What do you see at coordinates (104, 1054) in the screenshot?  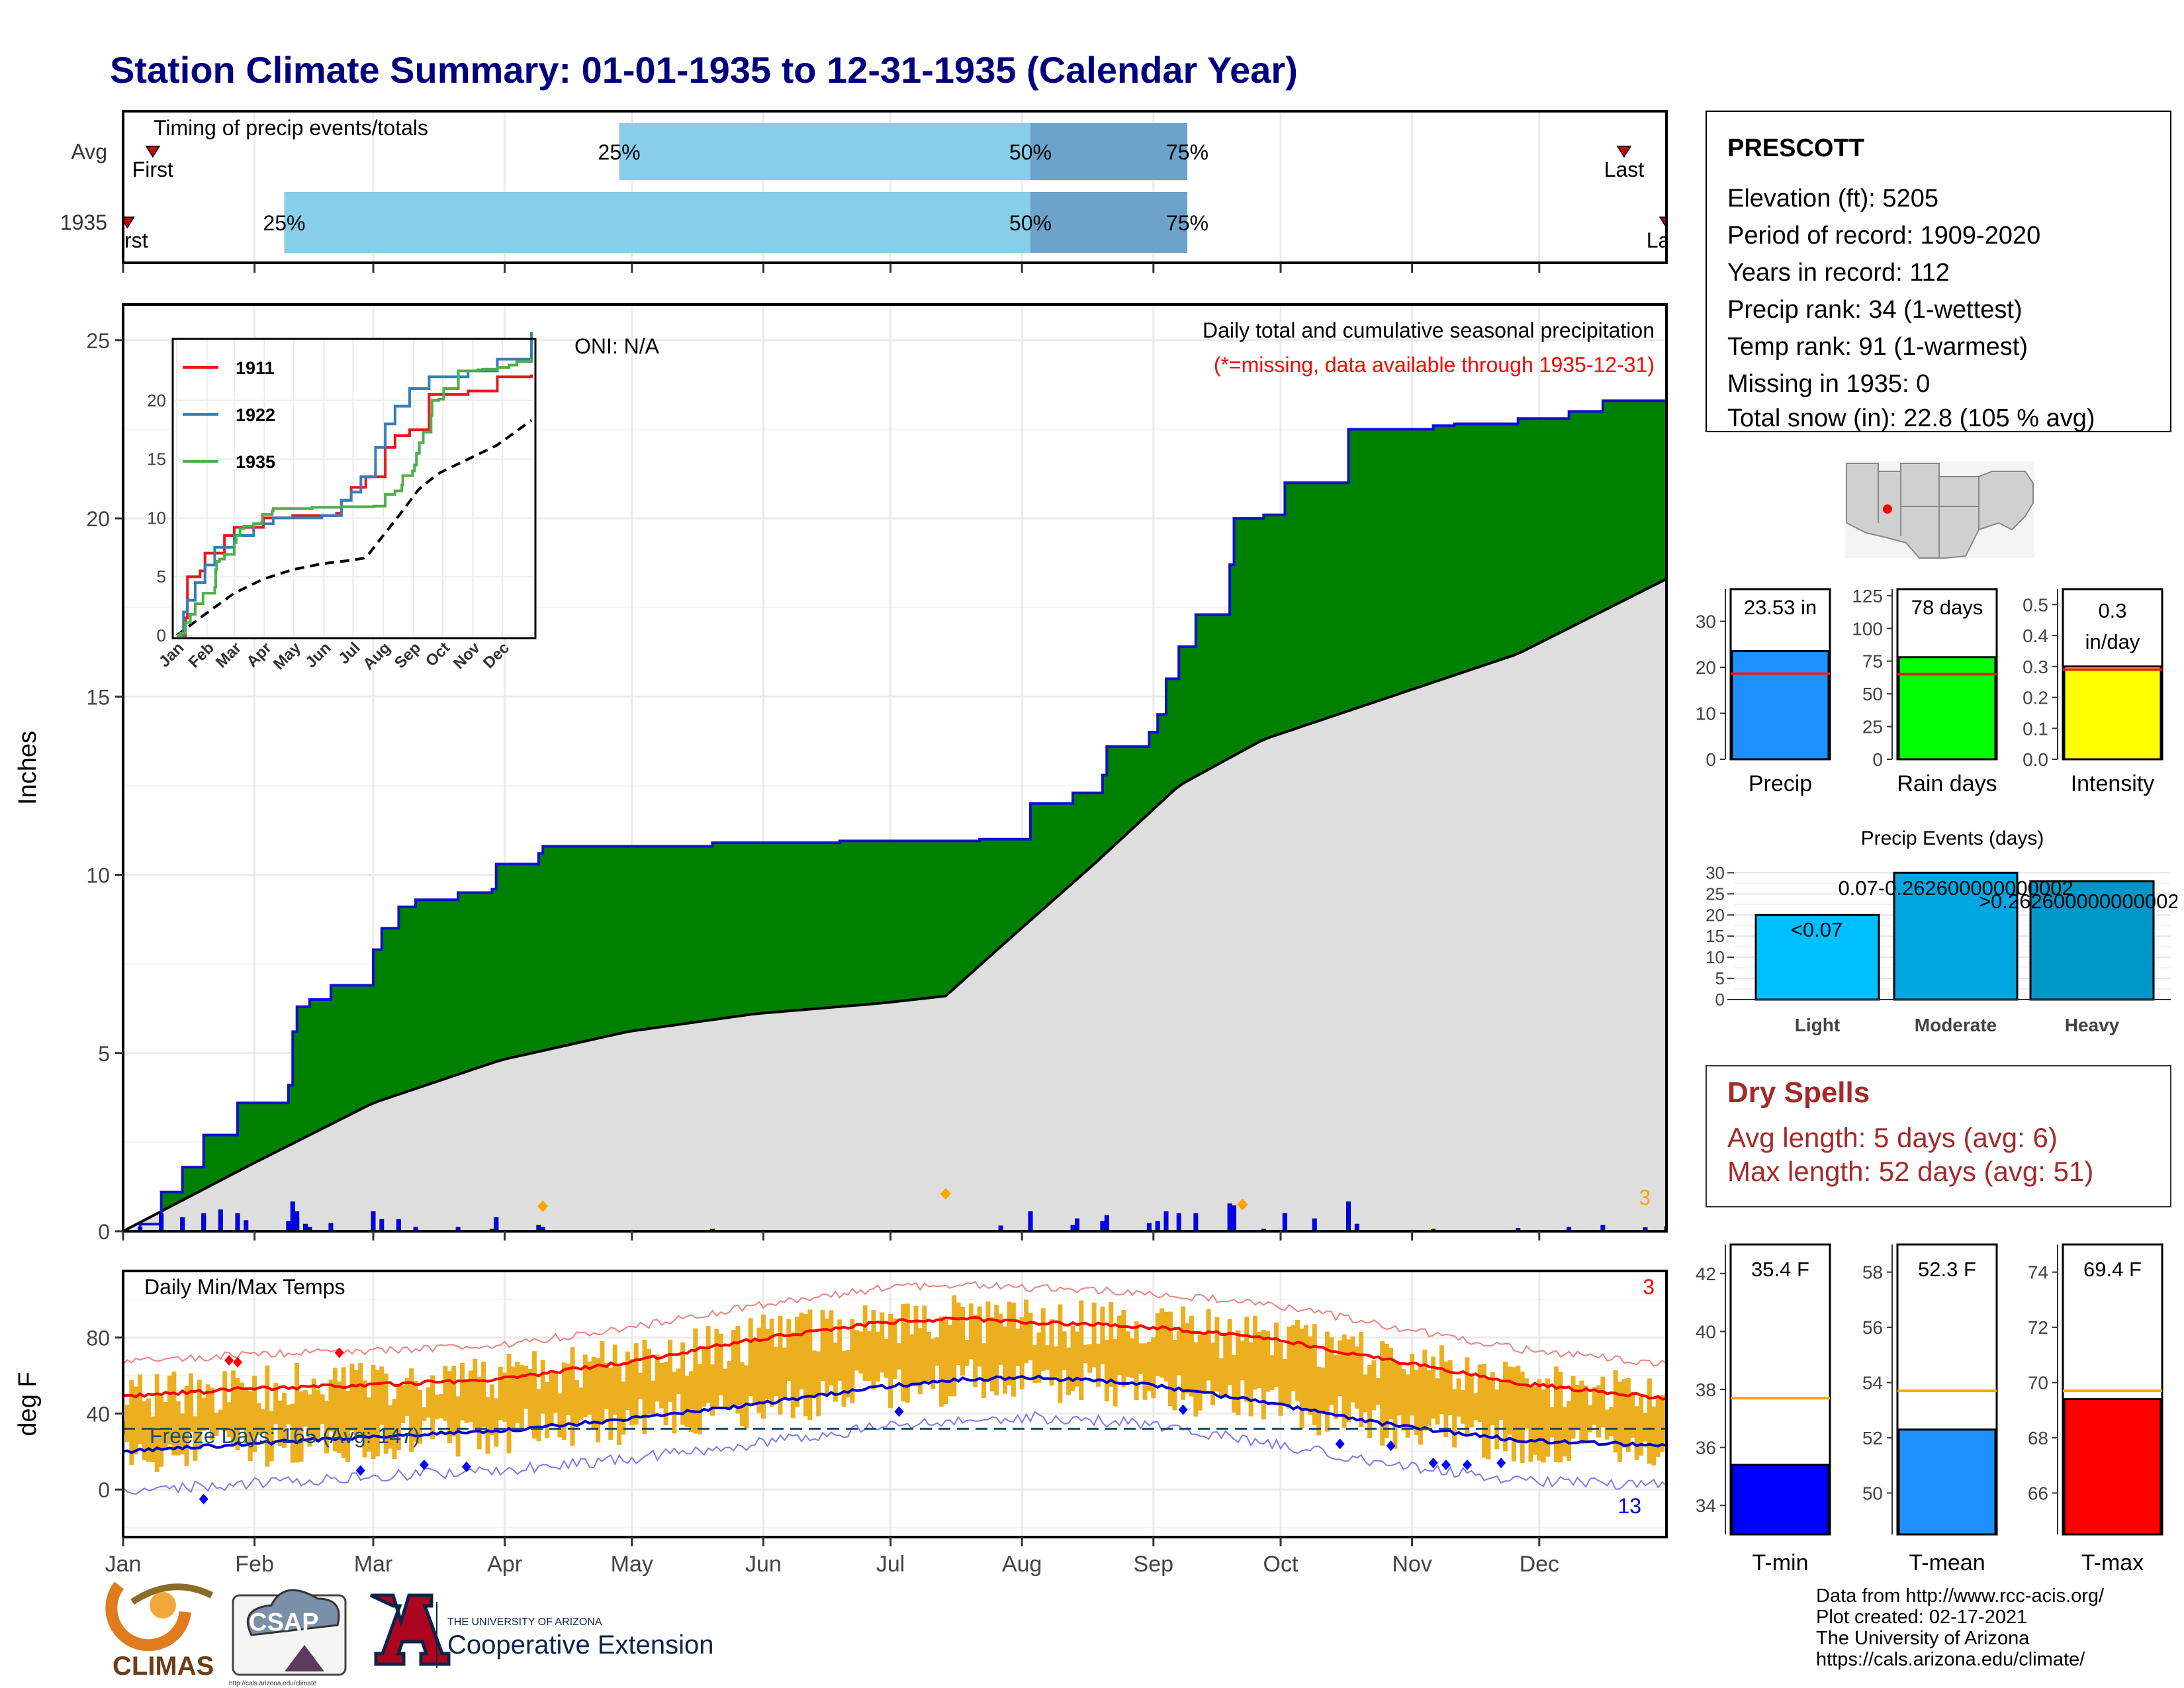 I see `precip-y-tick-label: 5` at bounding box center [104, 1054].